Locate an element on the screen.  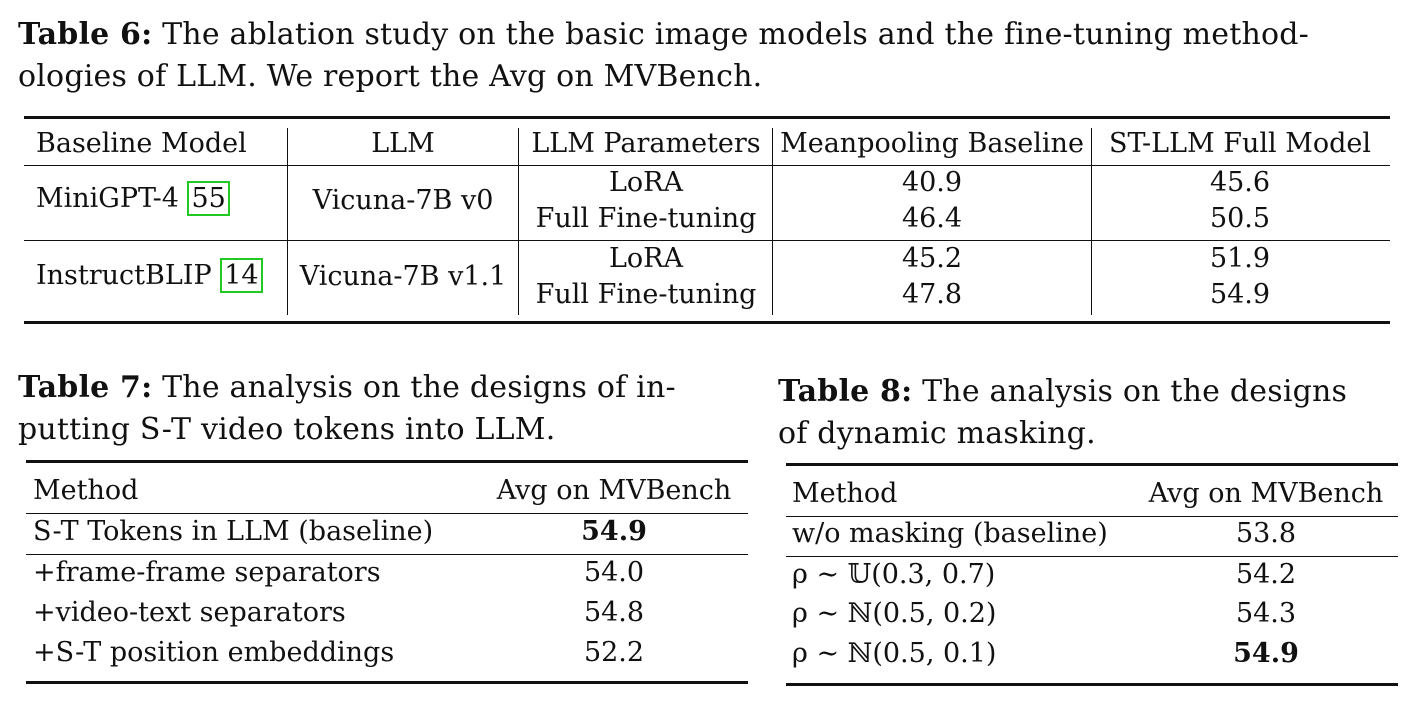
table6-header-meanpooling: Meanpooling Baseline is located at coordinates (932, 143).